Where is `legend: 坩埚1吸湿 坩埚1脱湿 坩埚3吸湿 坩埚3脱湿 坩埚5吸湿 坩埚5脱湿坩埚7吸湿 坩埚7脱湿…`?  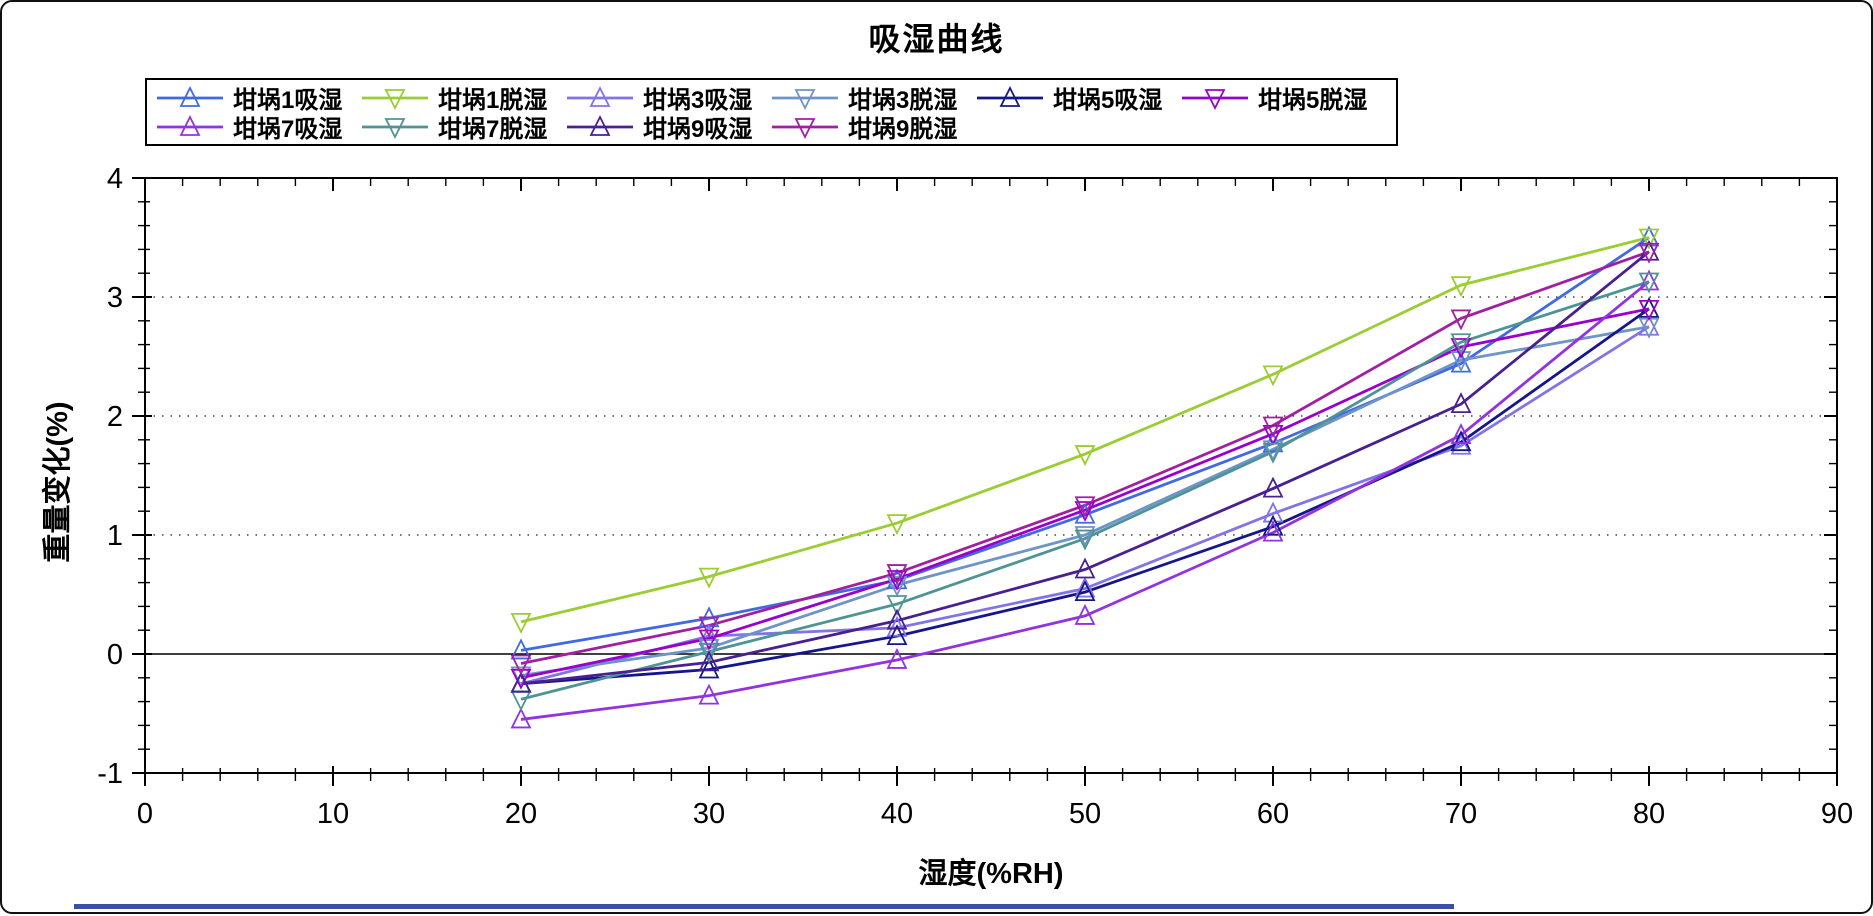
legend: 坩埚1吸湿 坩埚1脱湿 坩埚3吸湿 坩埚3脱湿 坩埚5吸湿 坩埚5脱湿坩埚7吸湿 坩埚7脱湿… is located at coordinates (771, 112).